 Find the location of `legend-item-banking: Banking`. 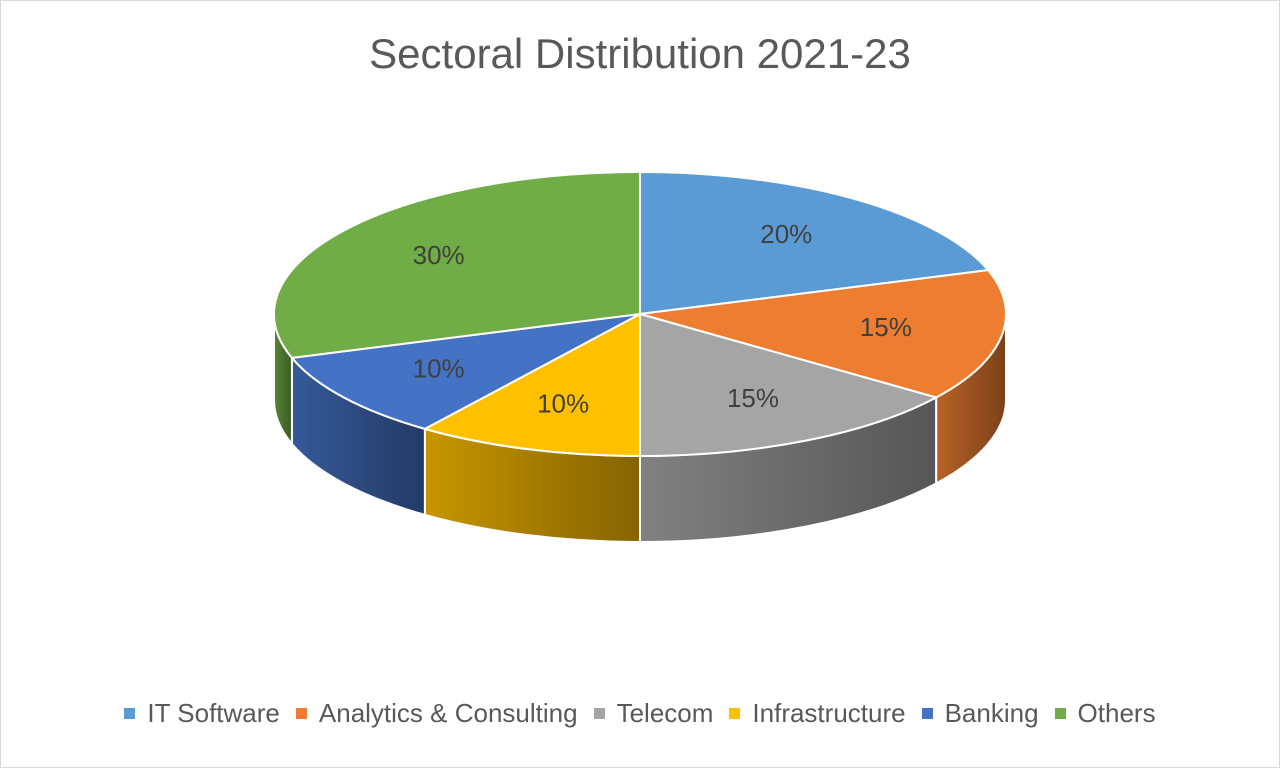

legend-item-banking: Banking is located at coordinates (980, 713).